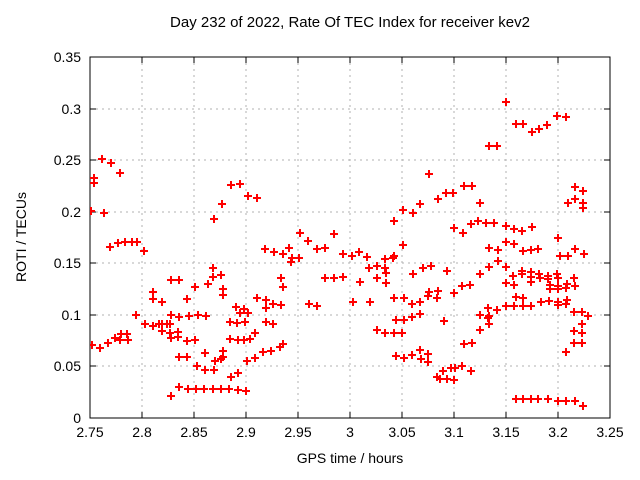 The image size is (640, 480). Describe the element at coordinates (350, 458) in the screenshot. I see `x-axis-label: GPS time / hours` at that location.